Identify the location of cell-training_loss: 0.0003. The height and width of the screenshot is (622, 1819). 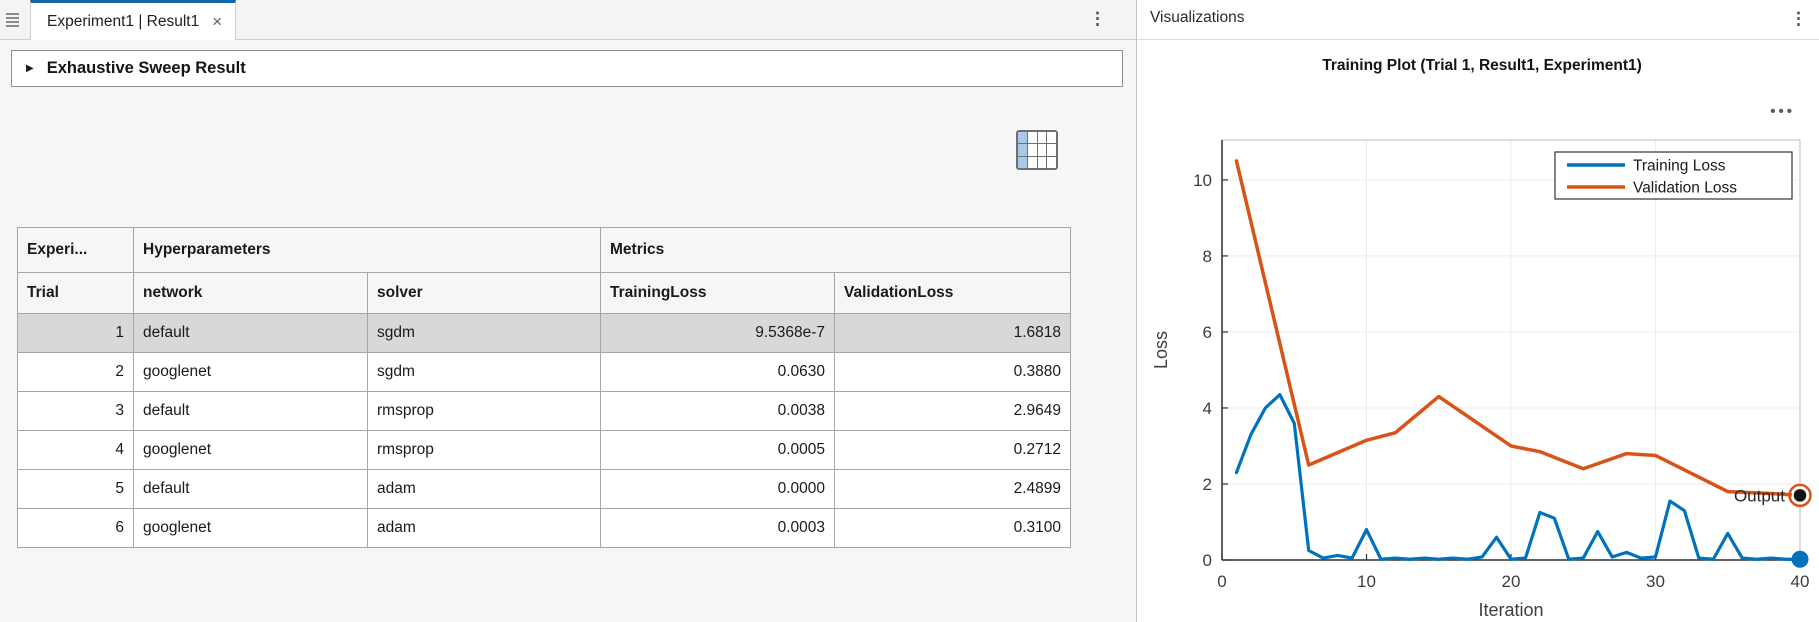
(718, 528).